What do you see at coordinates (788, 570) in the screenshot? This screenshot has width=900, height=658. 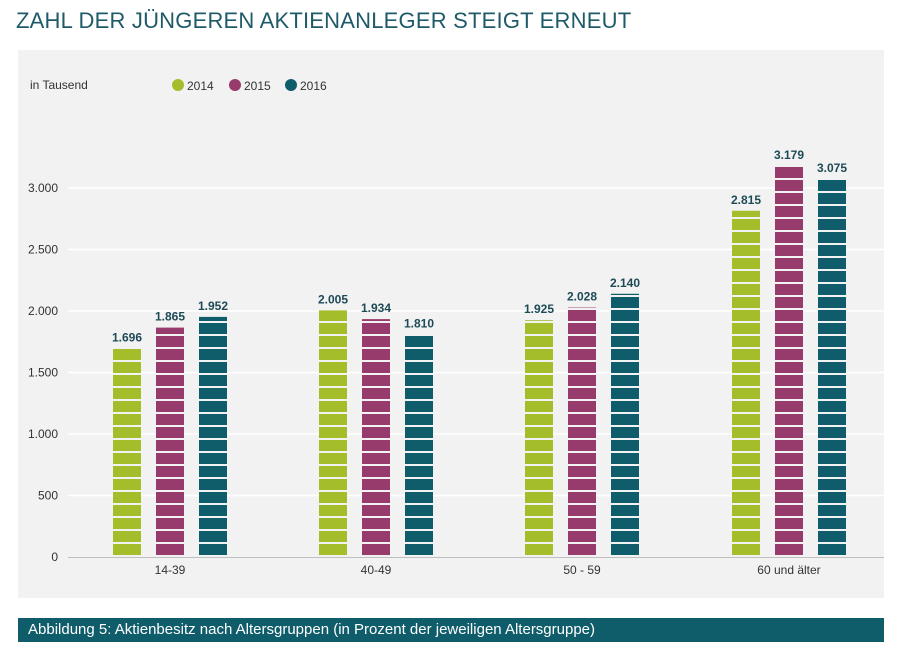 I see `category-label: 60 und älter` at bounding box center [788, 570].